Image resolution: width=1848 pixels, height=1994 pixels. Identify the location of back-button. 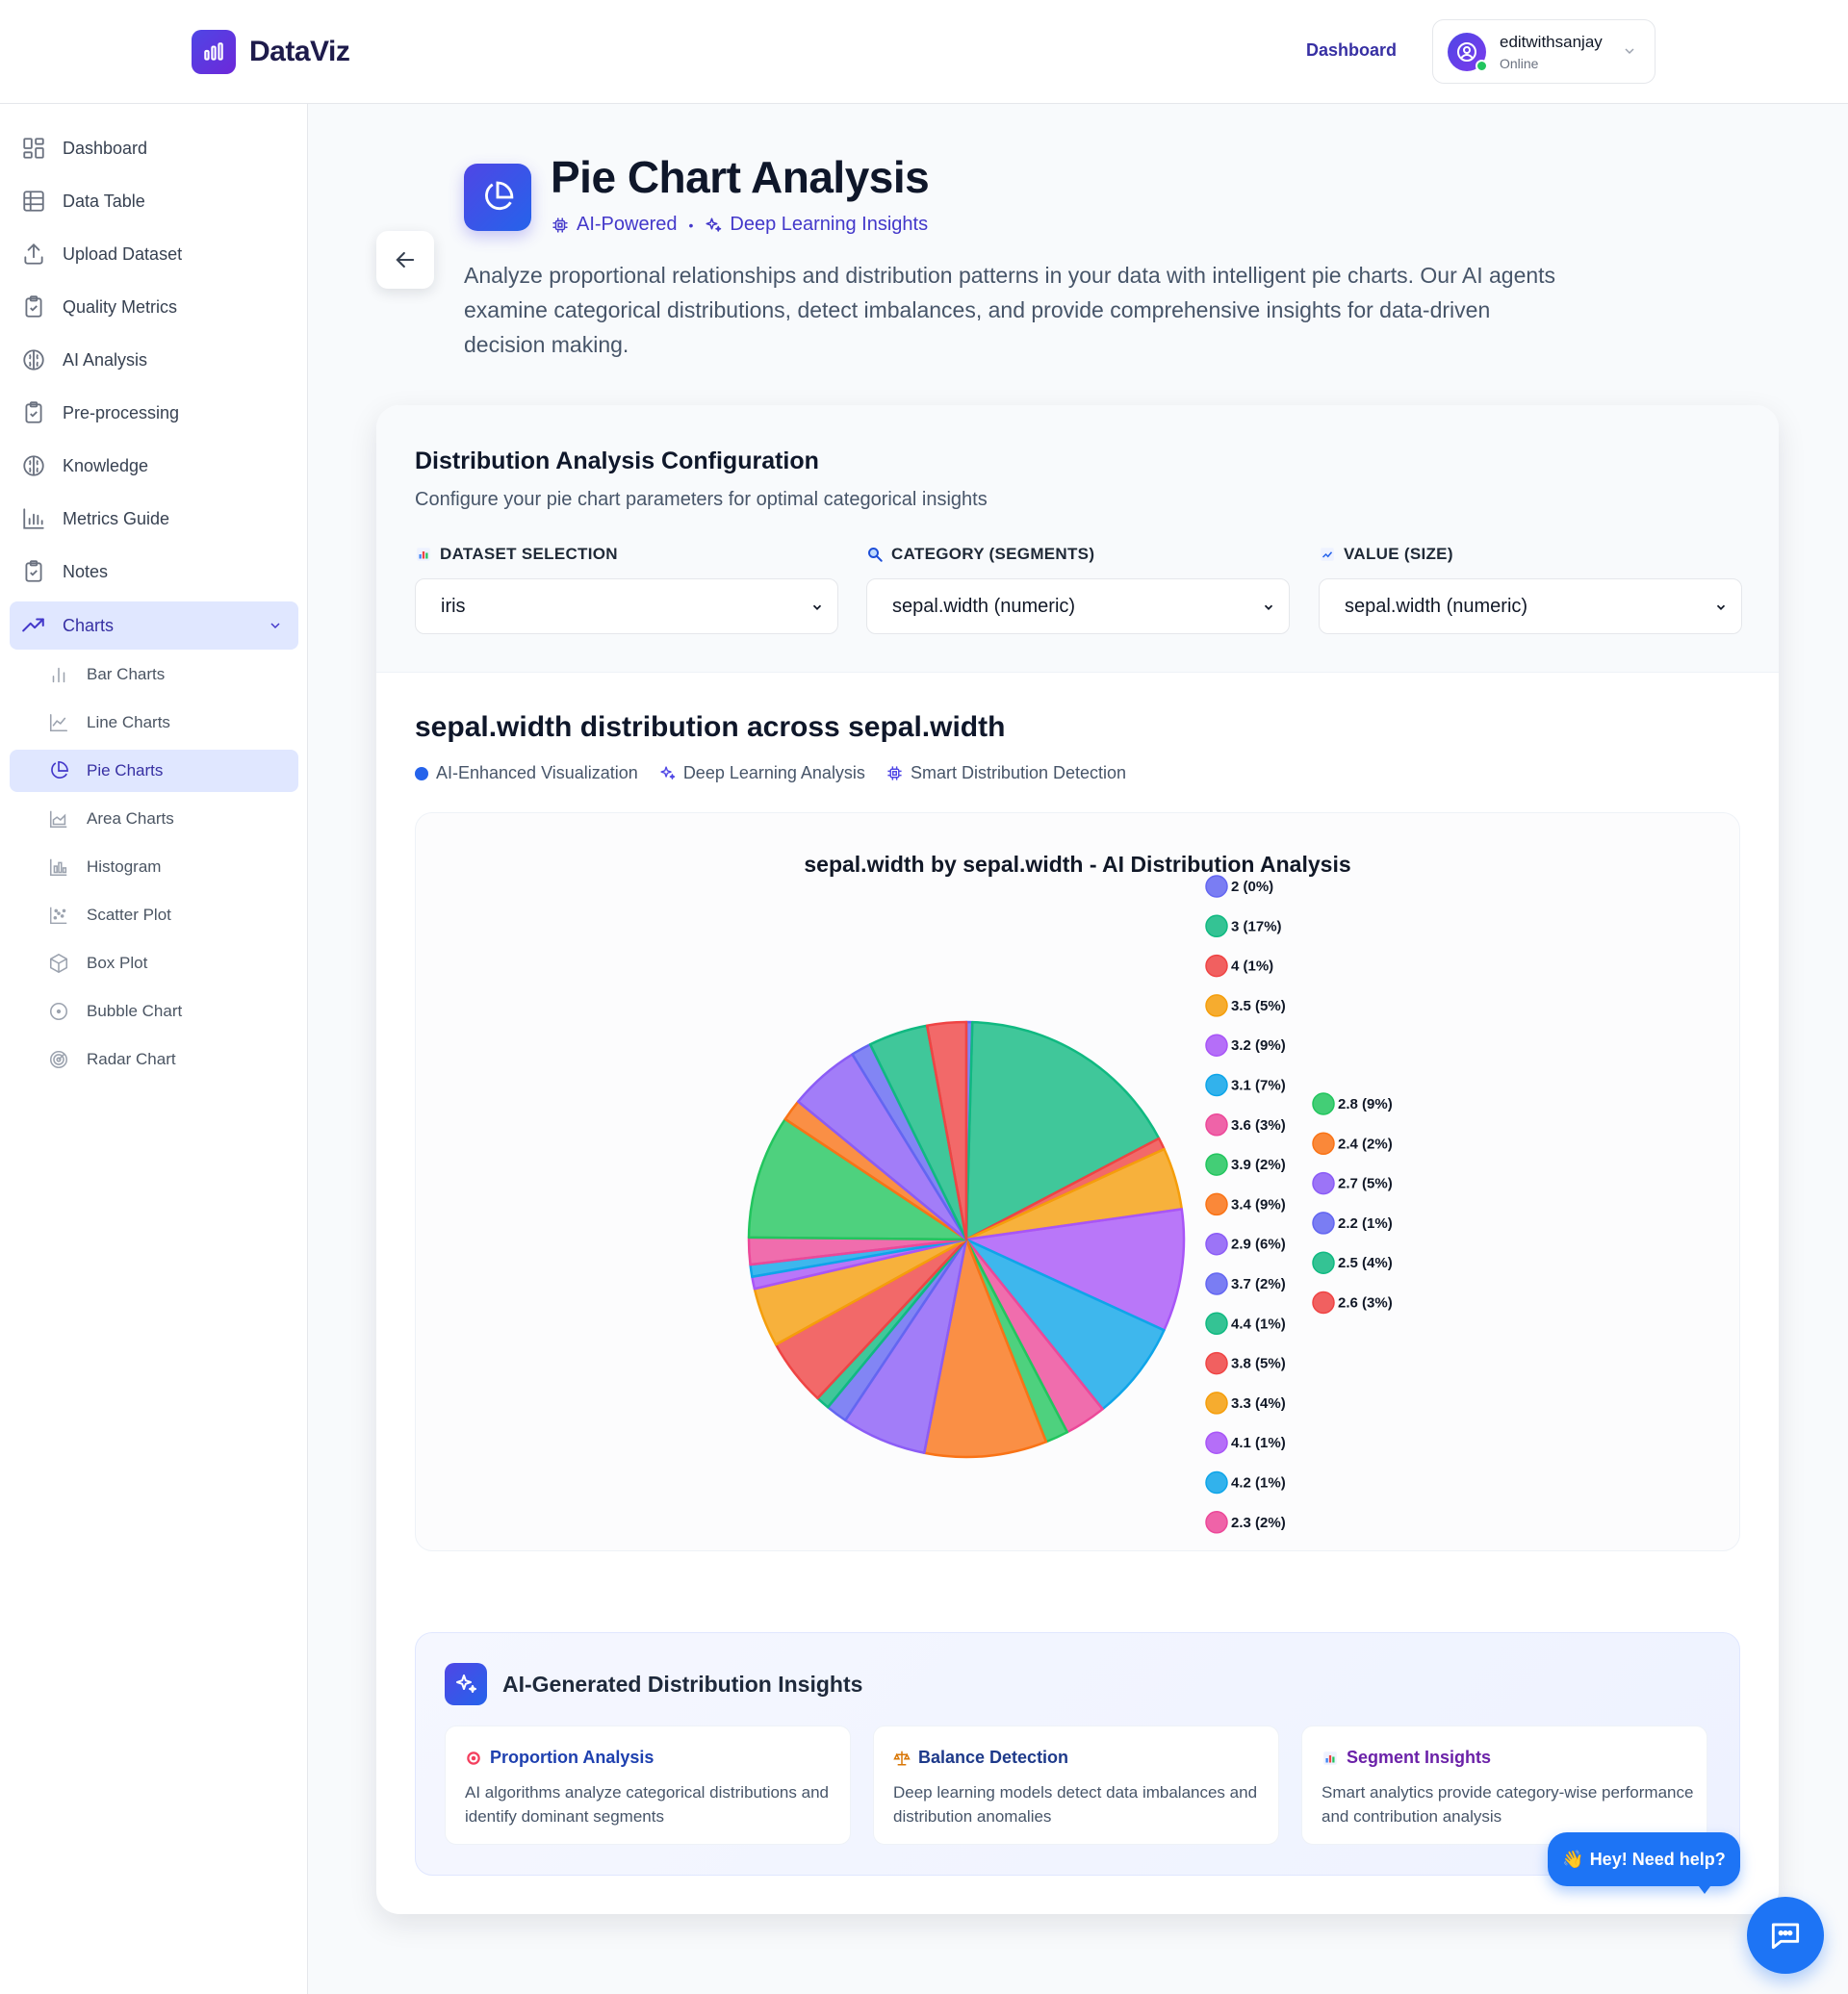
(405, 260).